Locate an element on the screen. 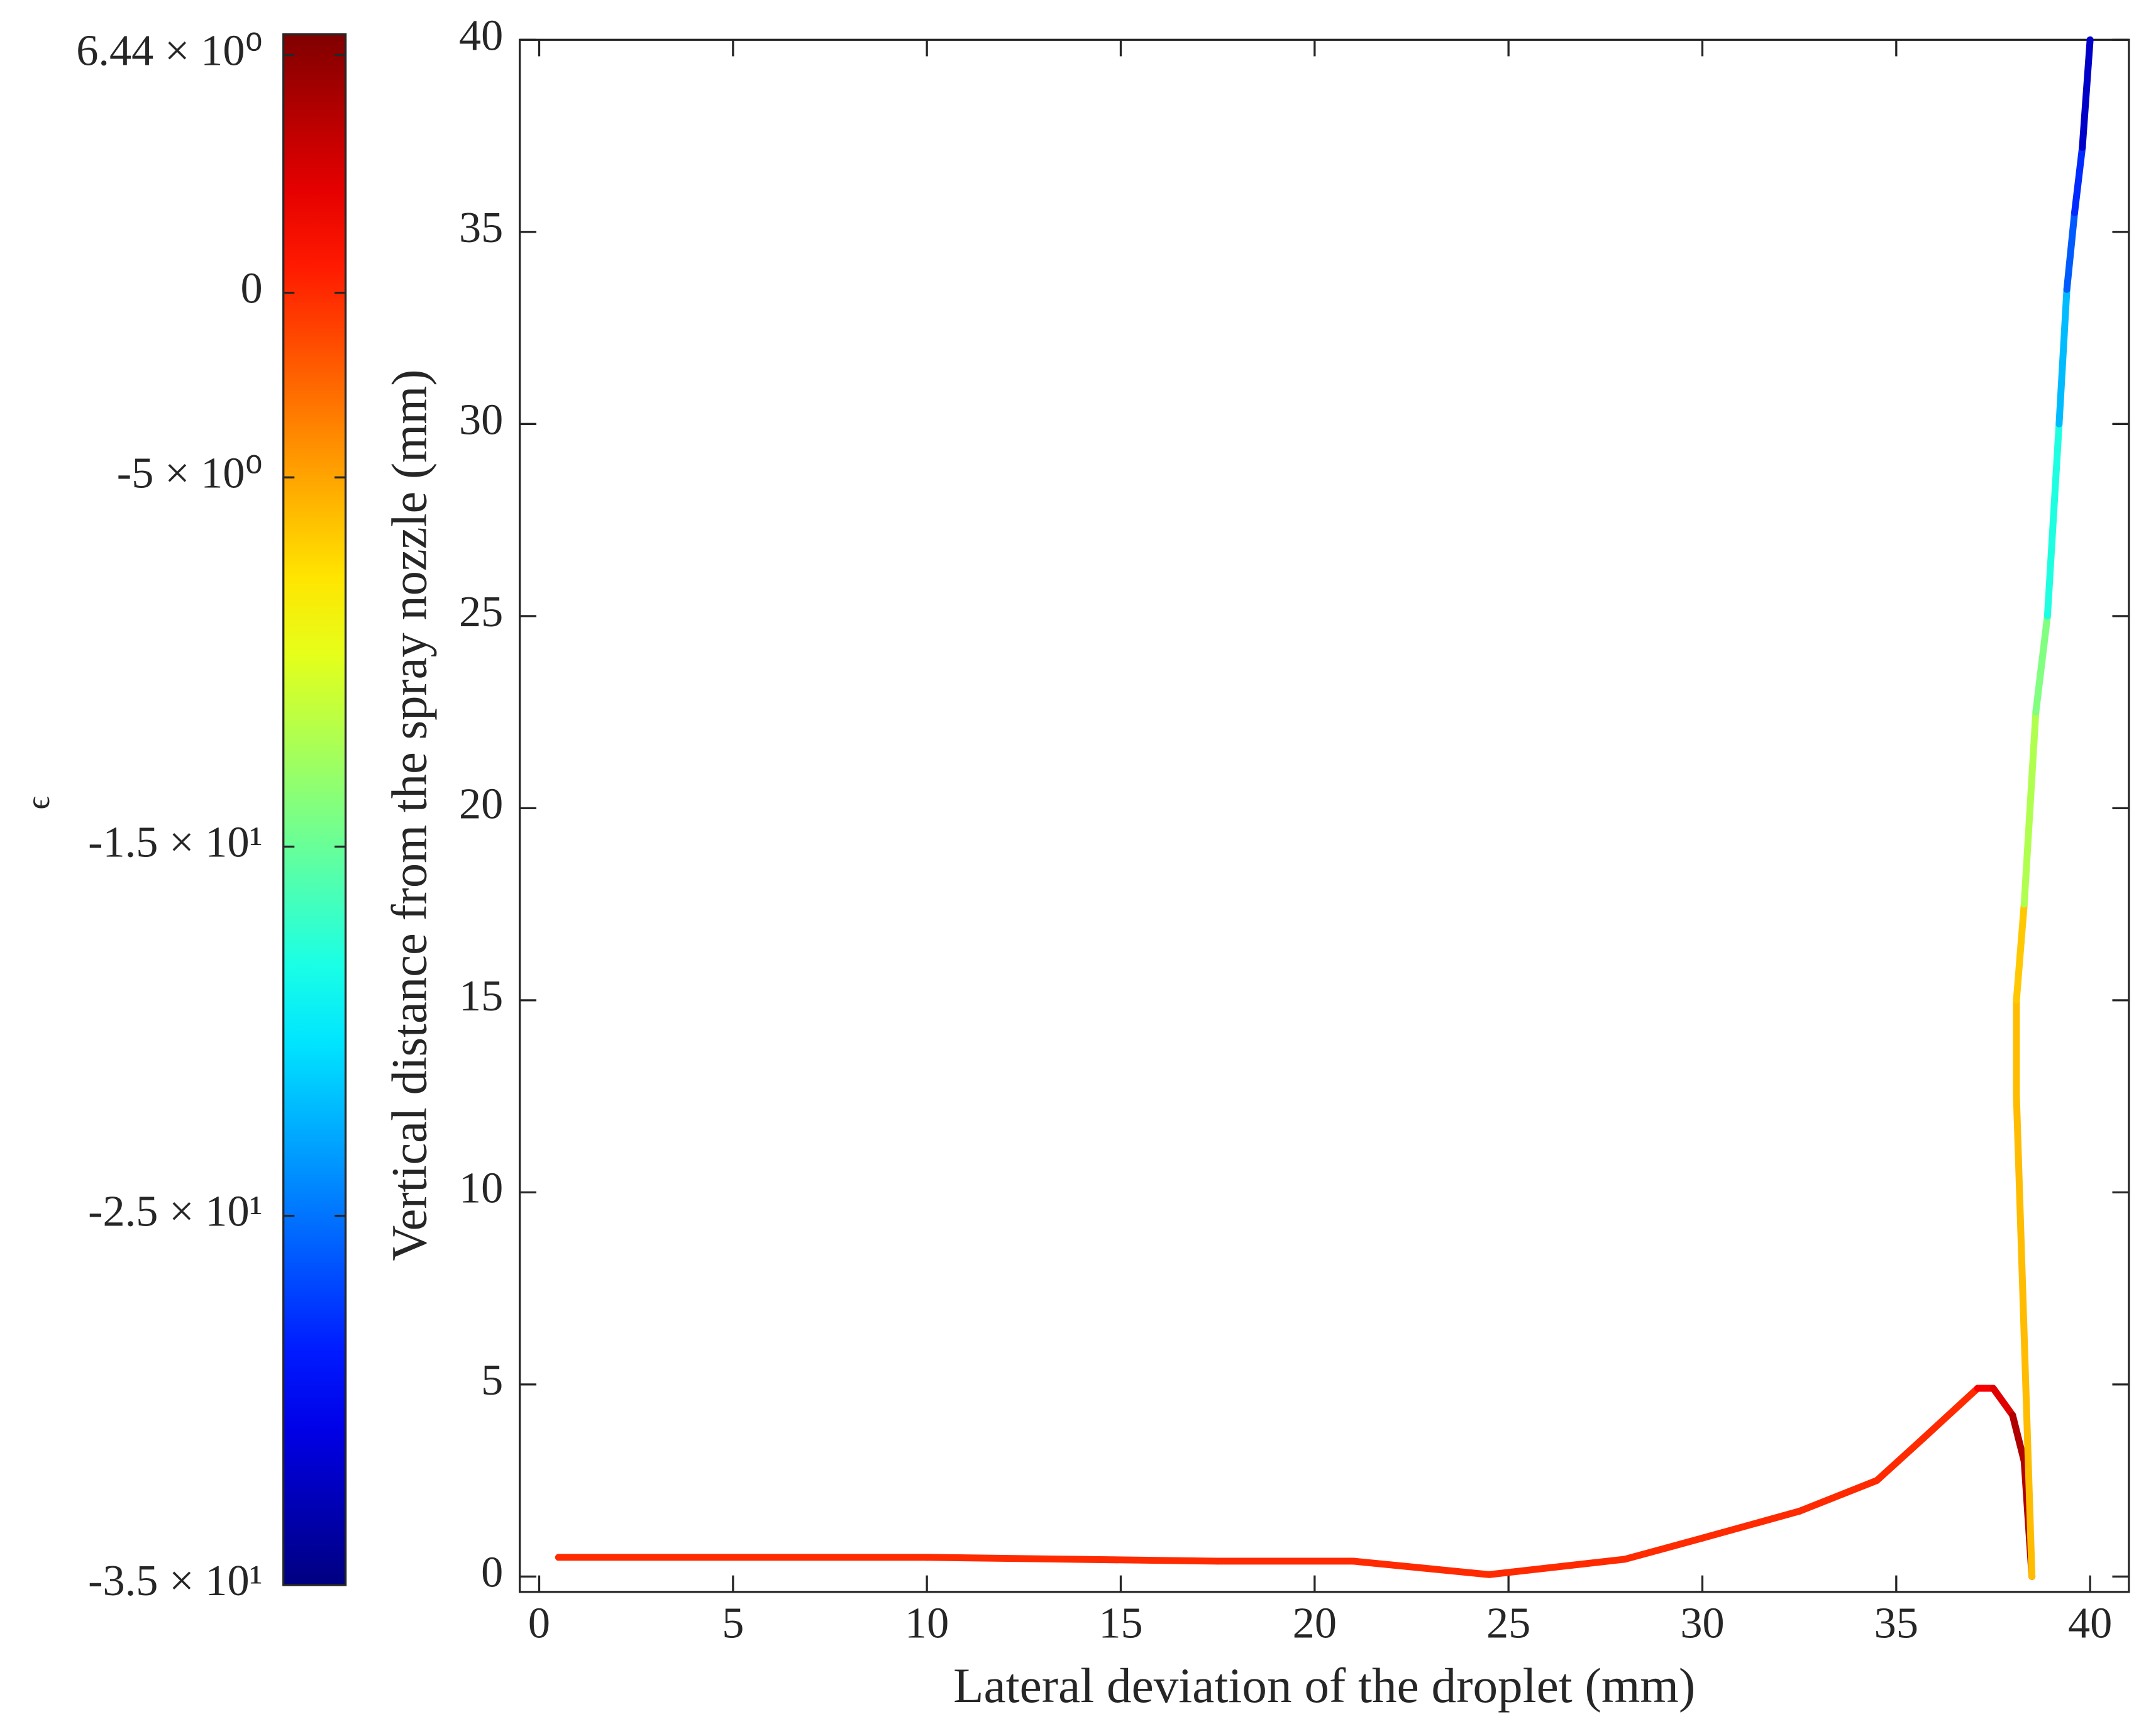 The height and width of the screenshot is (1736, 2151). x-axis-label: Lateral deviation of the droplet (mm) is located at coordinates (1324, 1686).